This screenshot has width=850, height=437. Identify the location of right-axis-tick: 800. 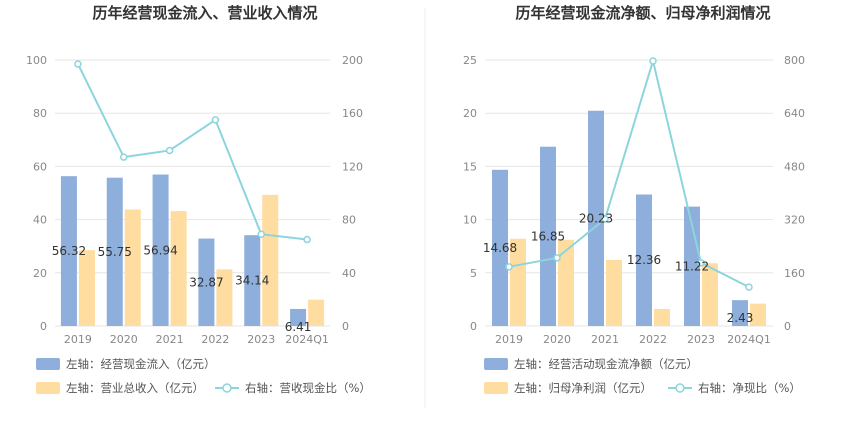
(794, 60).